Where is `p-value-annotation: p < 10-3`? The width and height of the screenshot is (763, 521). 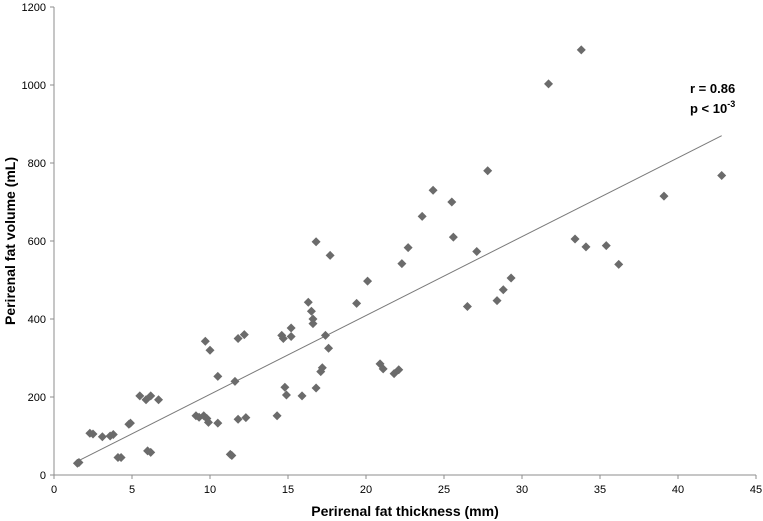
p-value-annotation: p < 10-3 is located at coordinates (712, 107).